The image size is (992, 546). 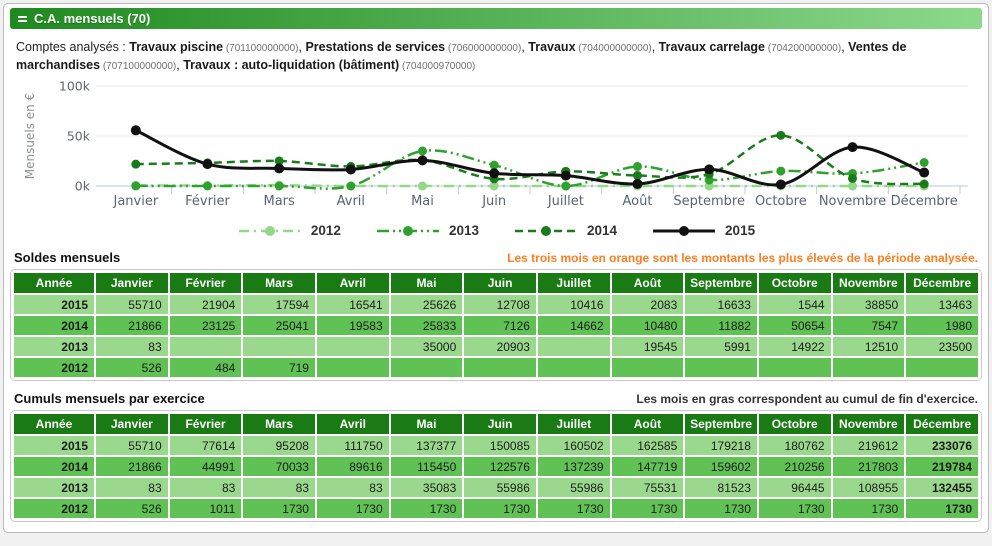 What do you see at coordinates (427, 230) in the screenshot?
I see `legend-item-2013: 2013` at bounding box center [427, 230].